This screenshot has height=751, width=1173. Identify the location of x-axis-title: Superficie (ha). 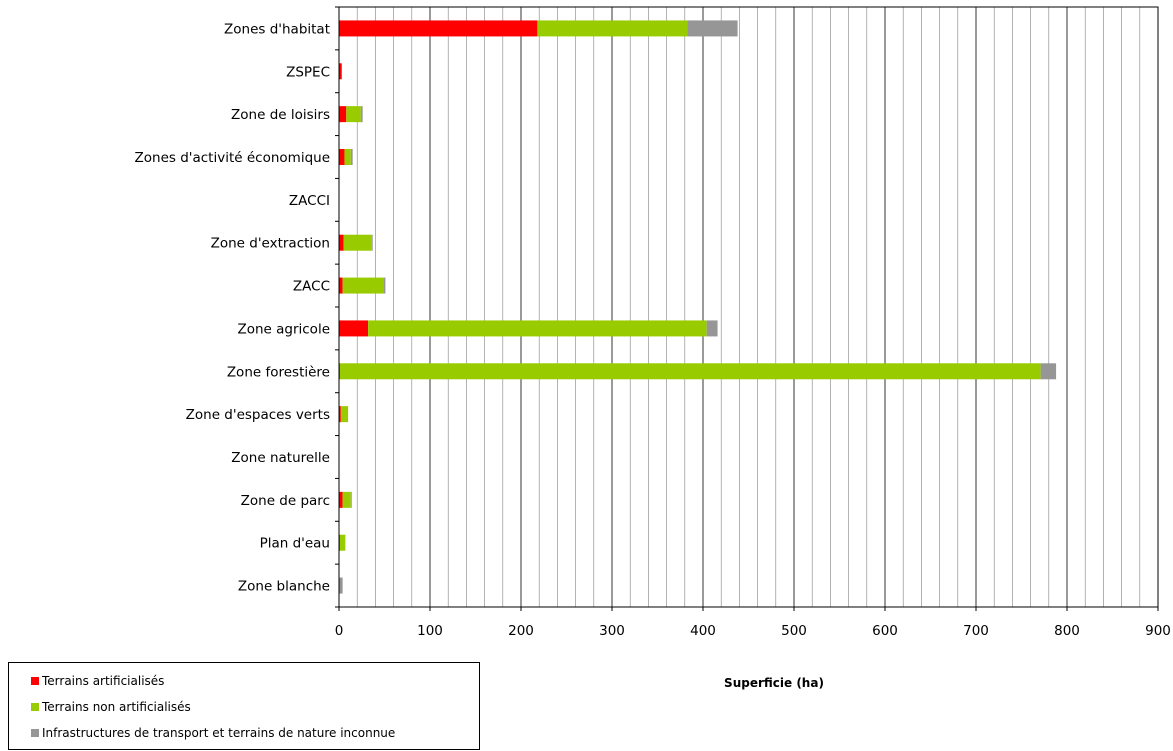
(774, 683).